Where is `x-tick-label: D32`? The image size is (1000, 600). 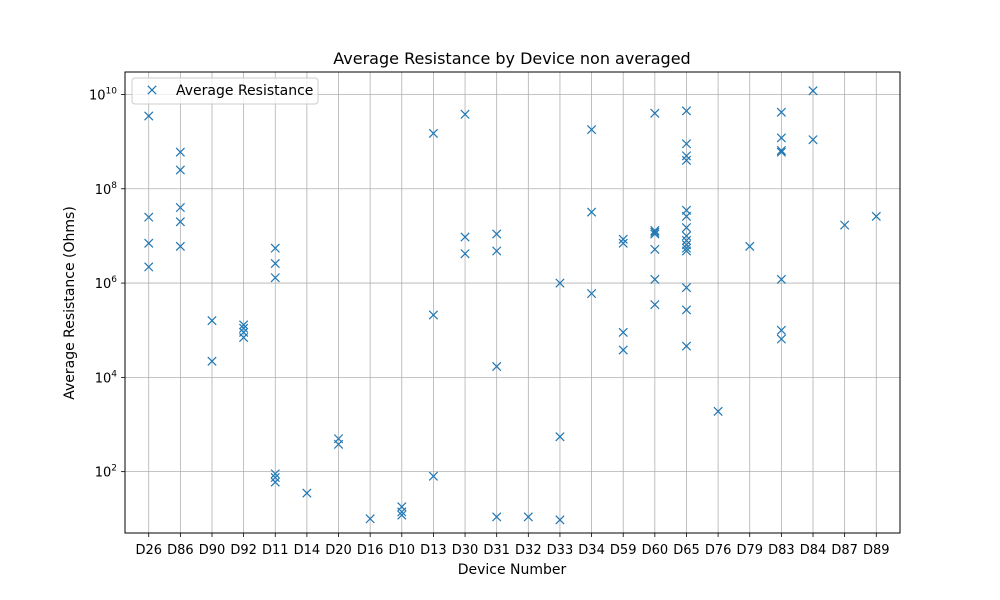
x-tick-label: D32 is located at coordinates (528, 550).